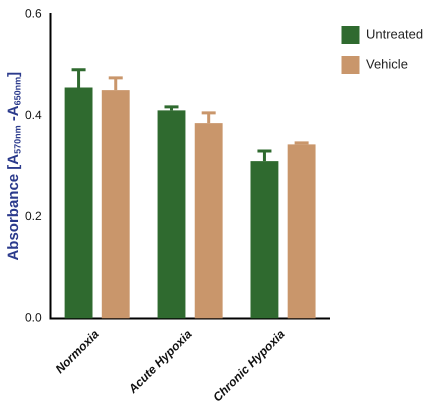 Image resolution: width=442 pixels, height=408 pixels. Describe the element at coordinates (302, 231) in the screenshot. I see `bar` at that location.